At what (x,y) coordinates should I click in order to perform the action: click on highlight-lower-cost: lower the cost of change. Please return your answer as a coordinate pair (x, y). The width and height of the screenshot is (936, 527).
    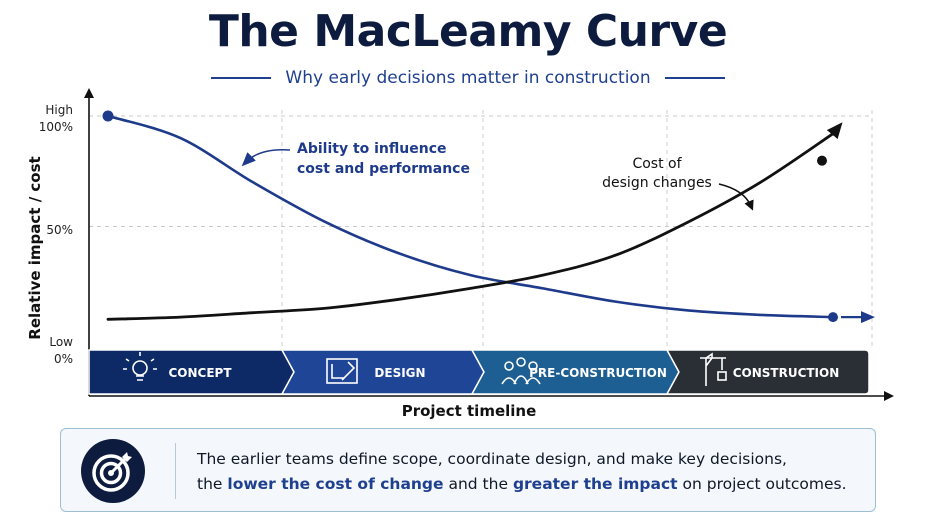
    Looking at the image, I should click on (335, 484).